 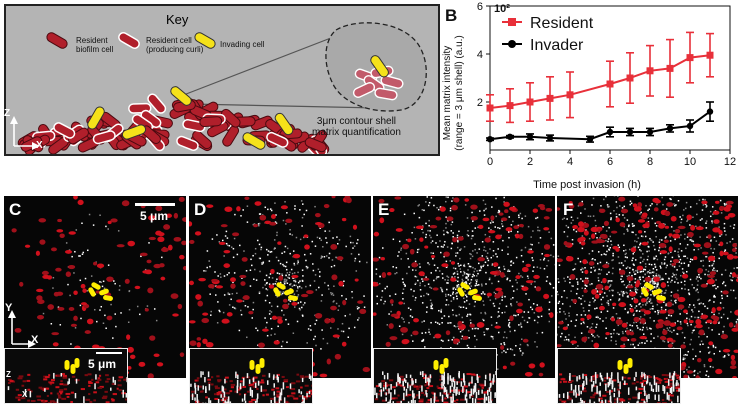 I want to click on key-producing-line2: (producing curli), so click(x=175, y=49).